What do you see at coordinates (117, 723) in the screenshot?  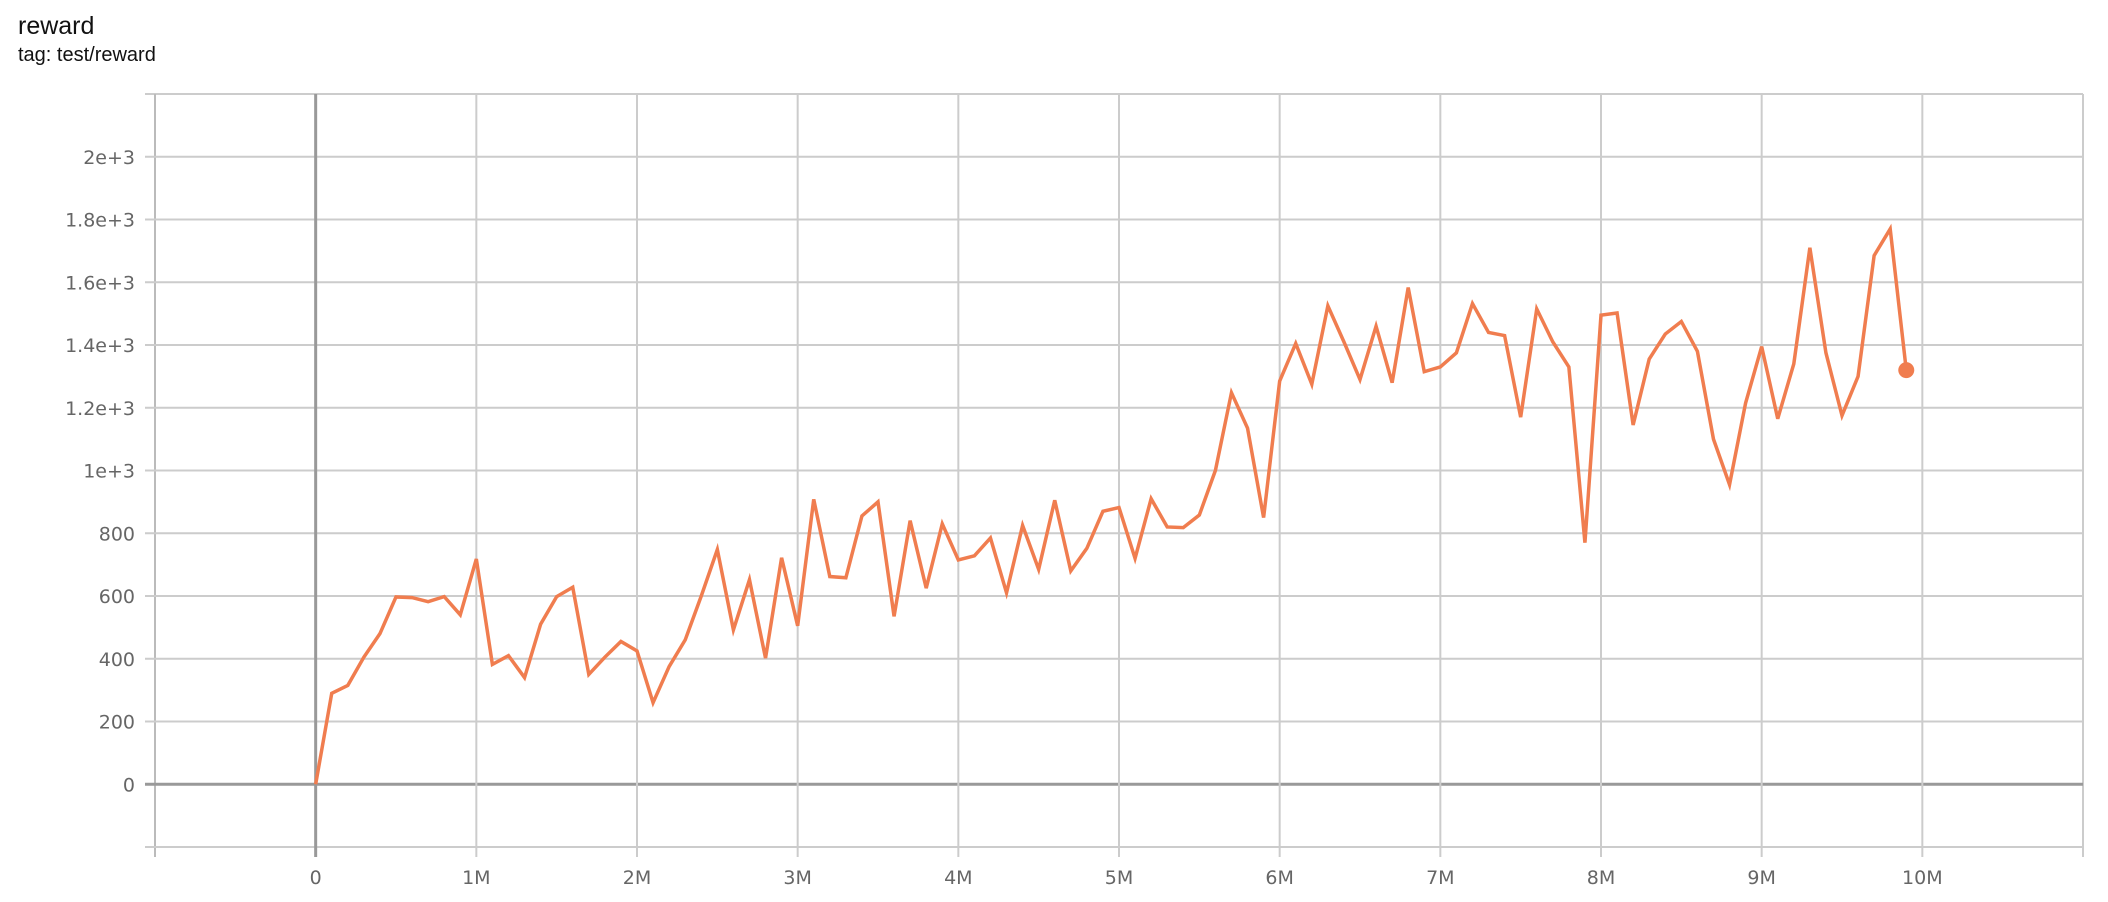 I see `y-tick-label: 200` at bounding box center [117, 723].